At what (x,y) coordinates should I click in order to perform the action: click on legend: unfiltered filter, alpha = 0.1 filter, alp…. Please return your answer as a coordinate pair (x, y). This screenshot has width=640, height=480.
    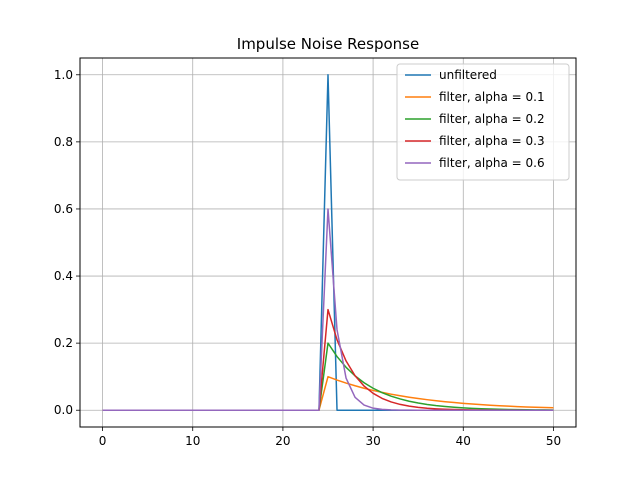
    Looking at the image, I should click on (483, 122).